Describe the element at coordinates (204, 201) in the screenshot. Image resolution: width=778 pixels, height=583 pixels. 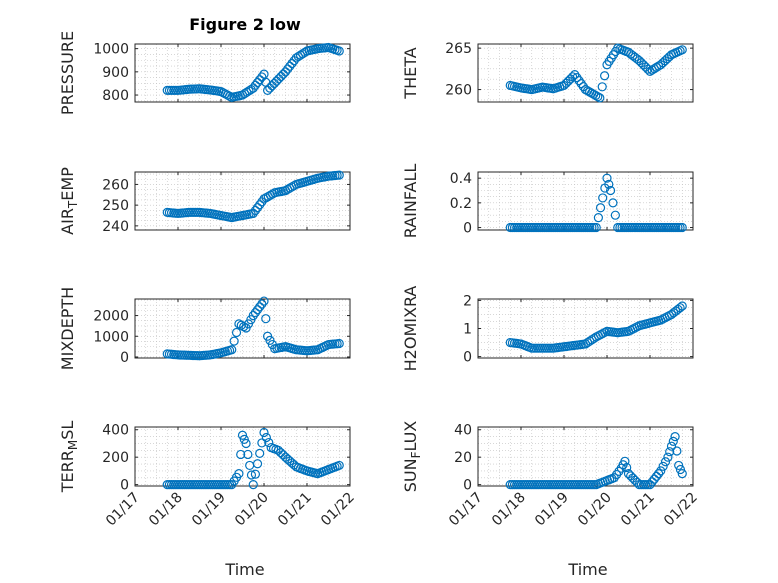
I see `subplot-air_temp: 240 250 260 AIRTEMP` at that location.